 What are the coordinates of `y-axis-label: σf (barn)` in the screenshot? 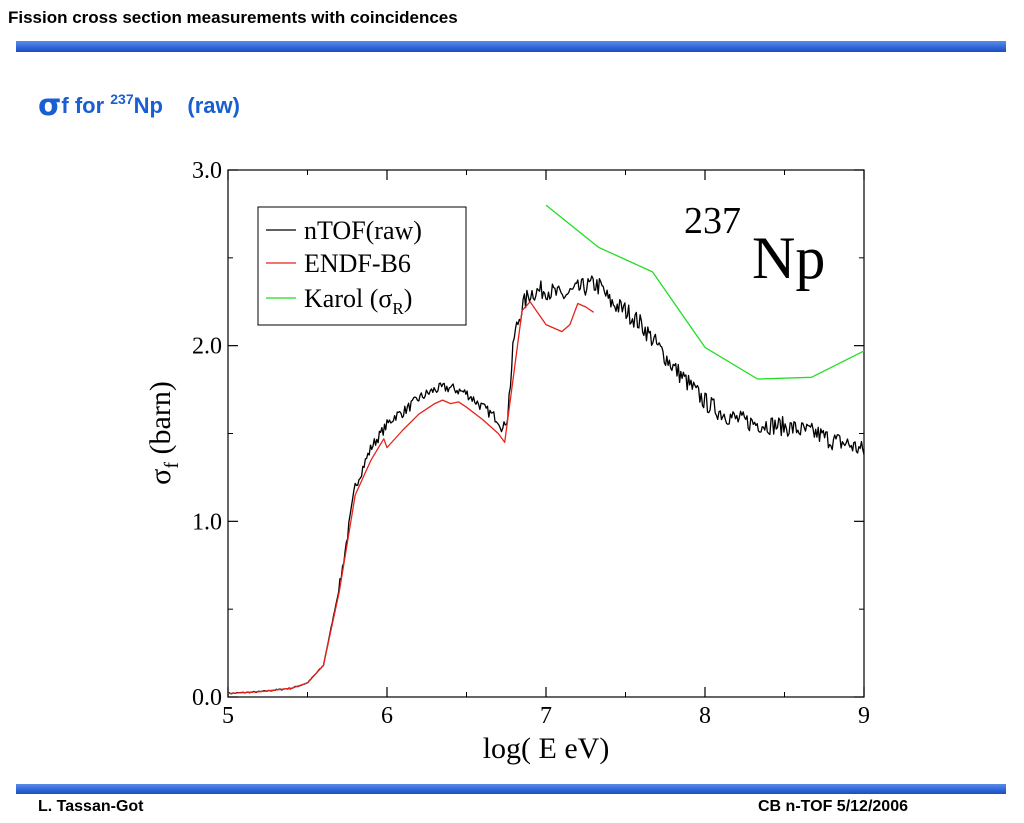 It's located at (163, 433).